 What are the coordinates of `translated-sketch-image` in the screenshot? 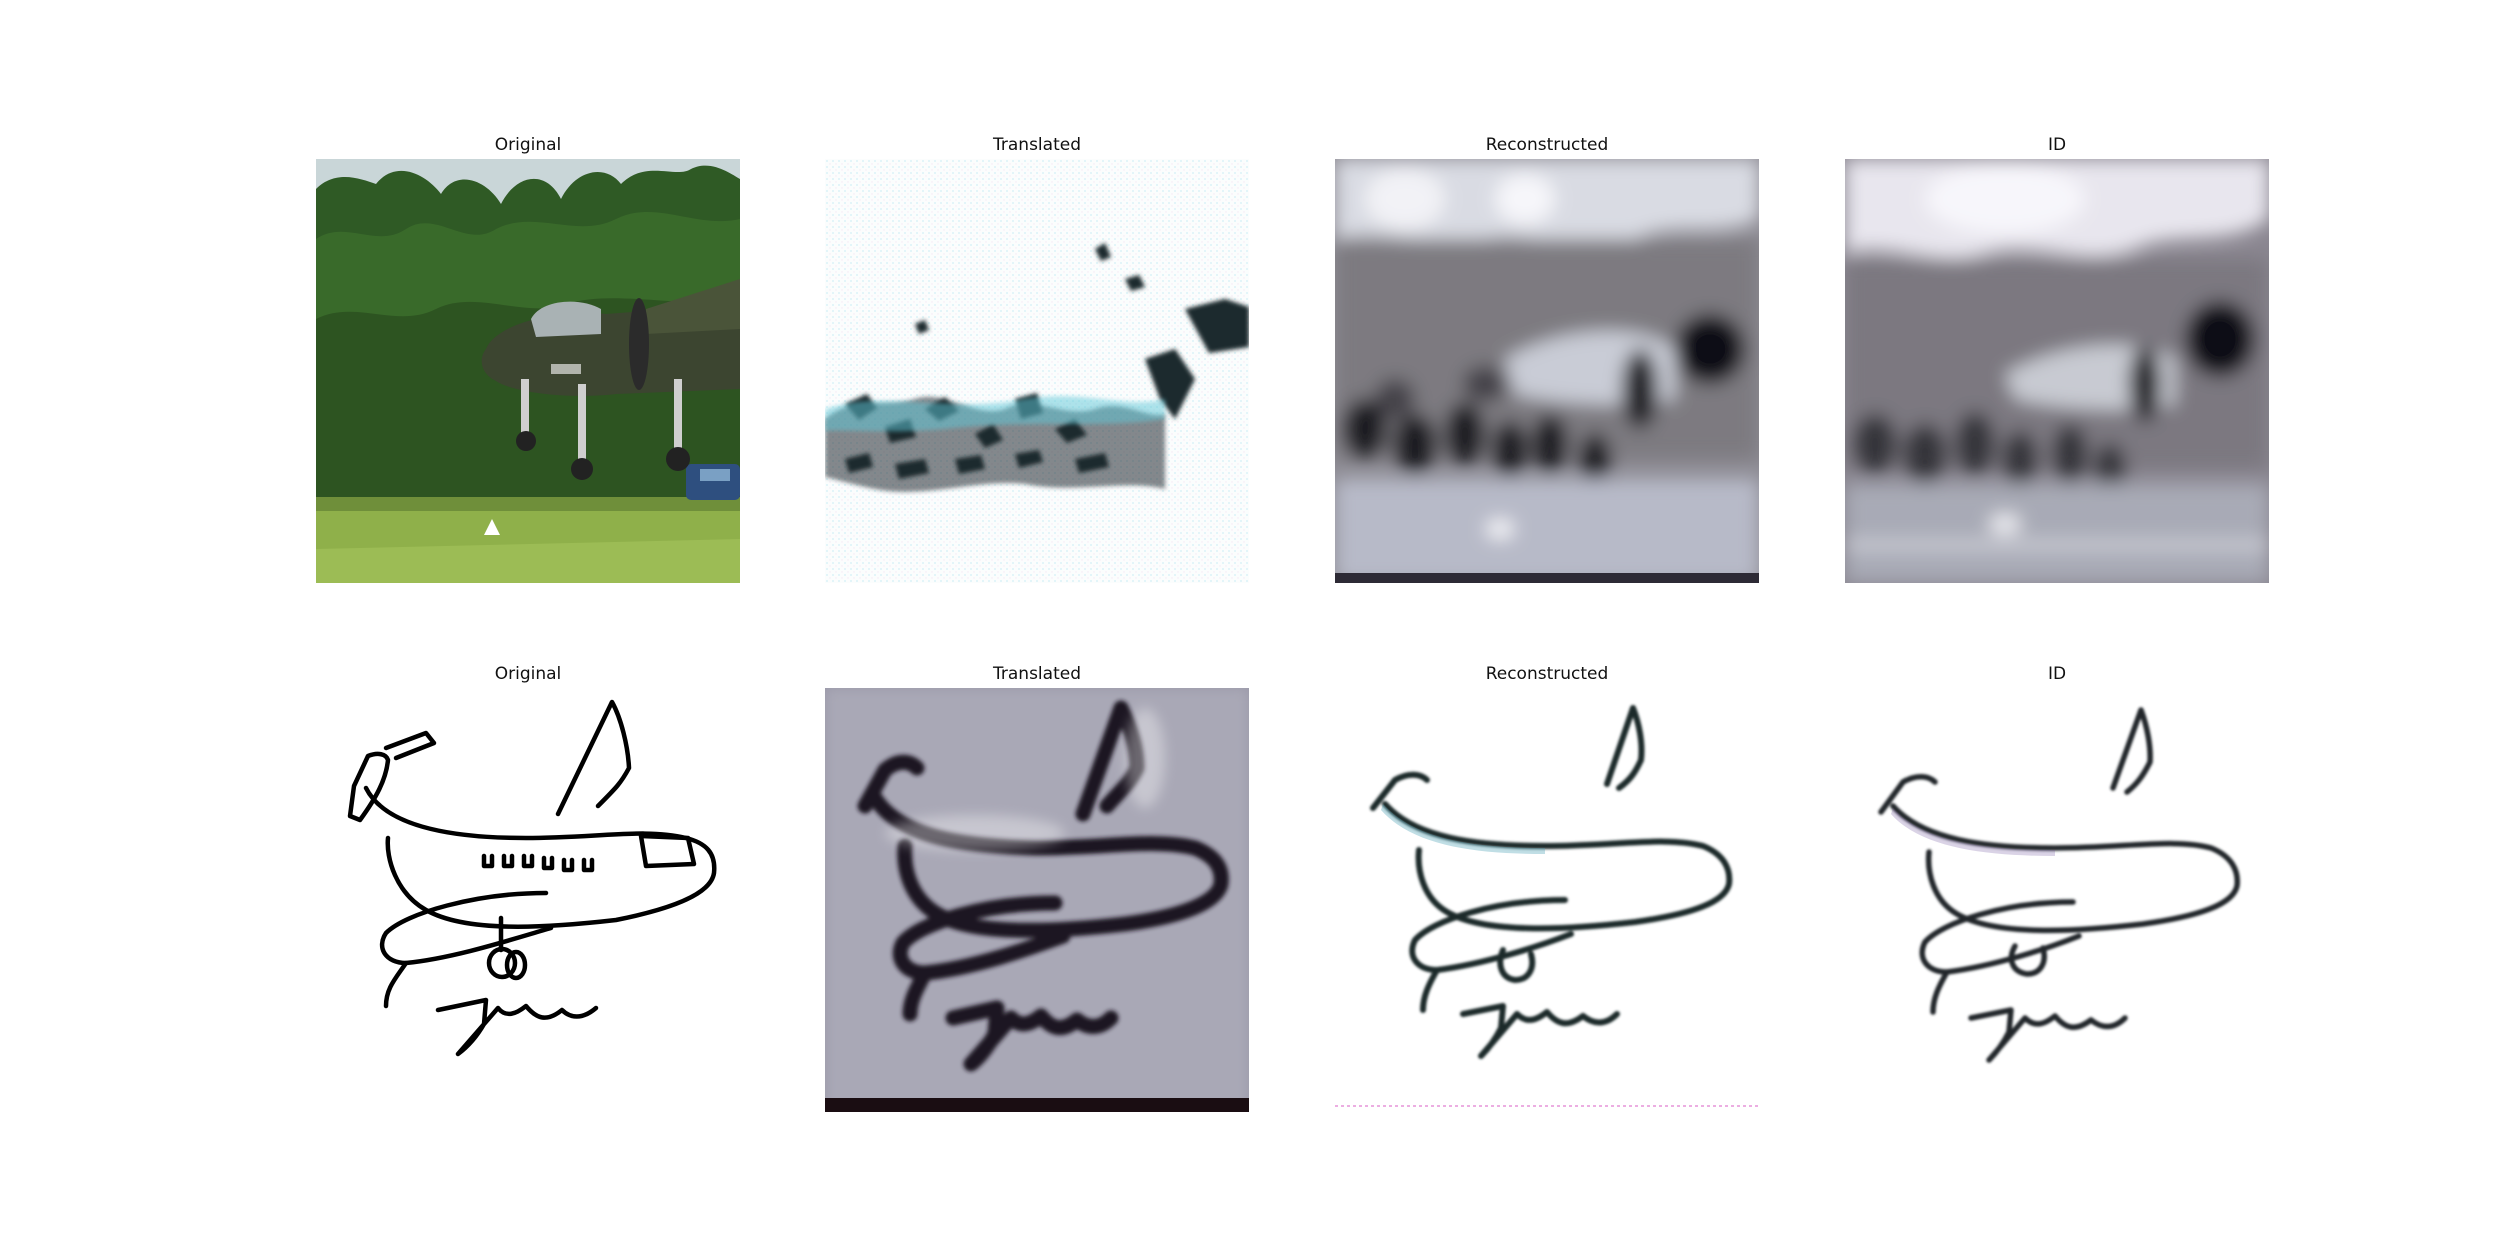 It's located at (1037, 371).